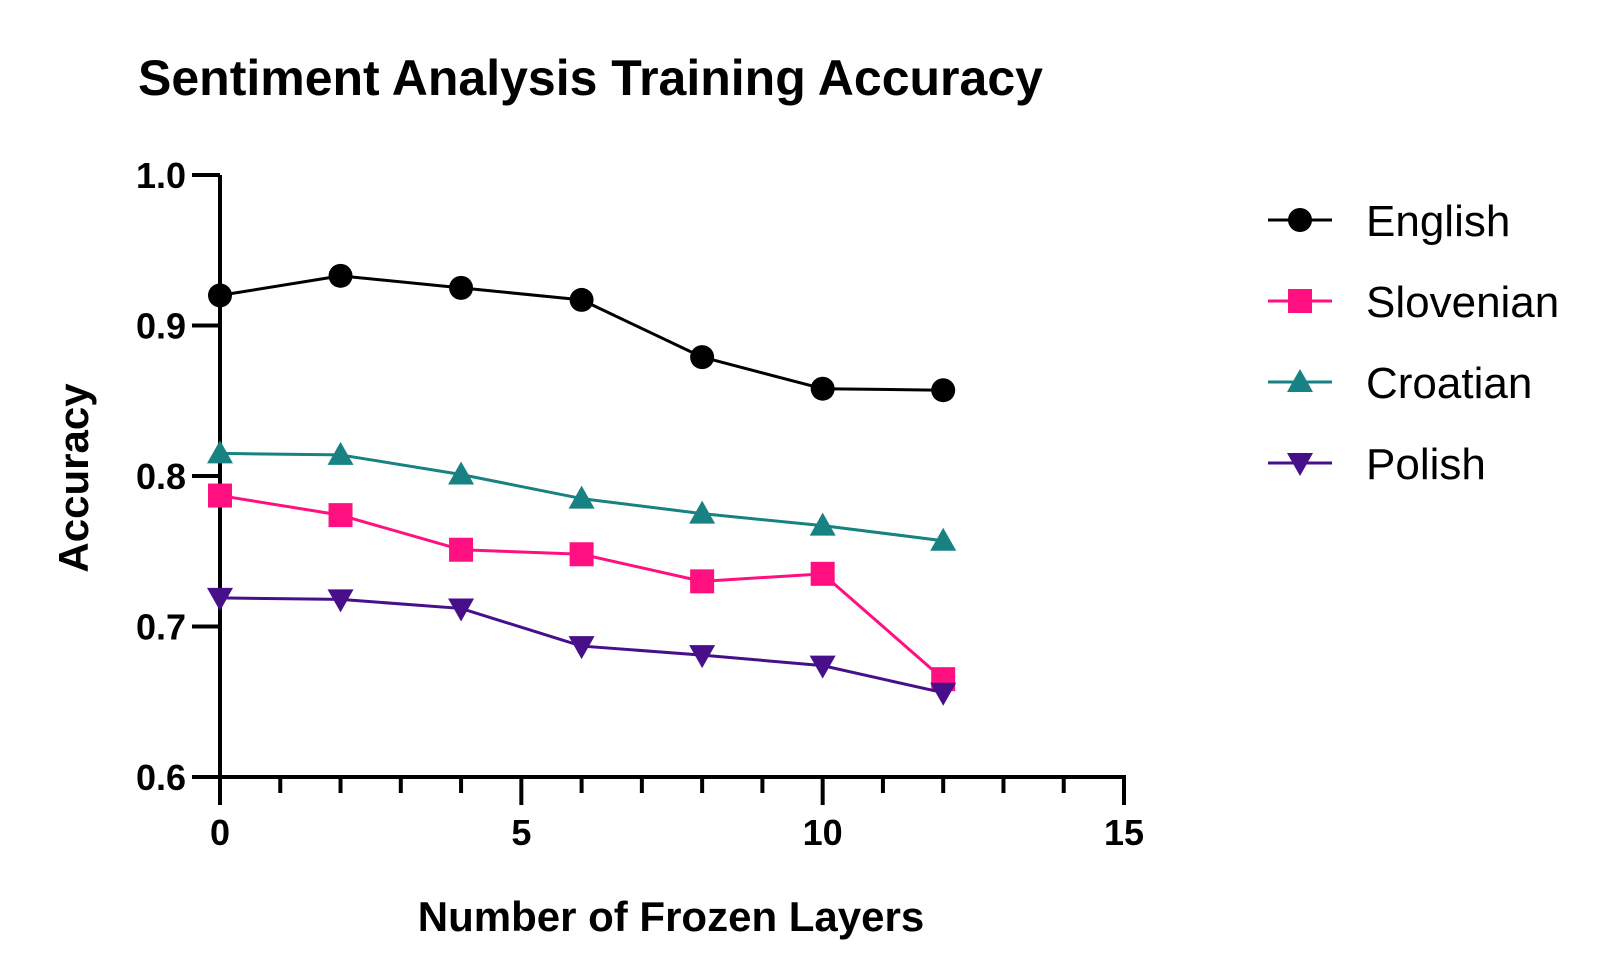 This screenshot has width=1607, height=979. What do you see at coordinates (823, 832) in the screenshot?
I see `x-tick-label: 10` at bounding box center [823, 832].